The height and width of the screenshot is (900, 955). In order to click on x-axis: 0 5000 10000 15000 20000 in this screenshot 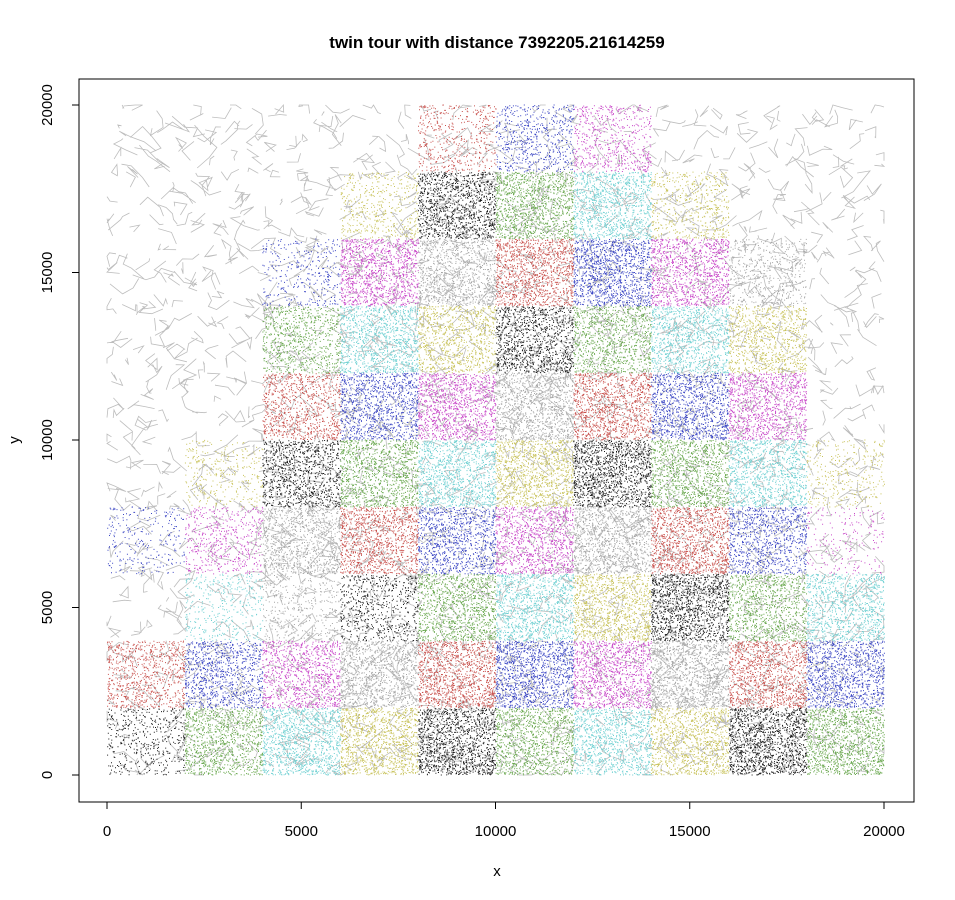, I will do `click(504, 820)`.